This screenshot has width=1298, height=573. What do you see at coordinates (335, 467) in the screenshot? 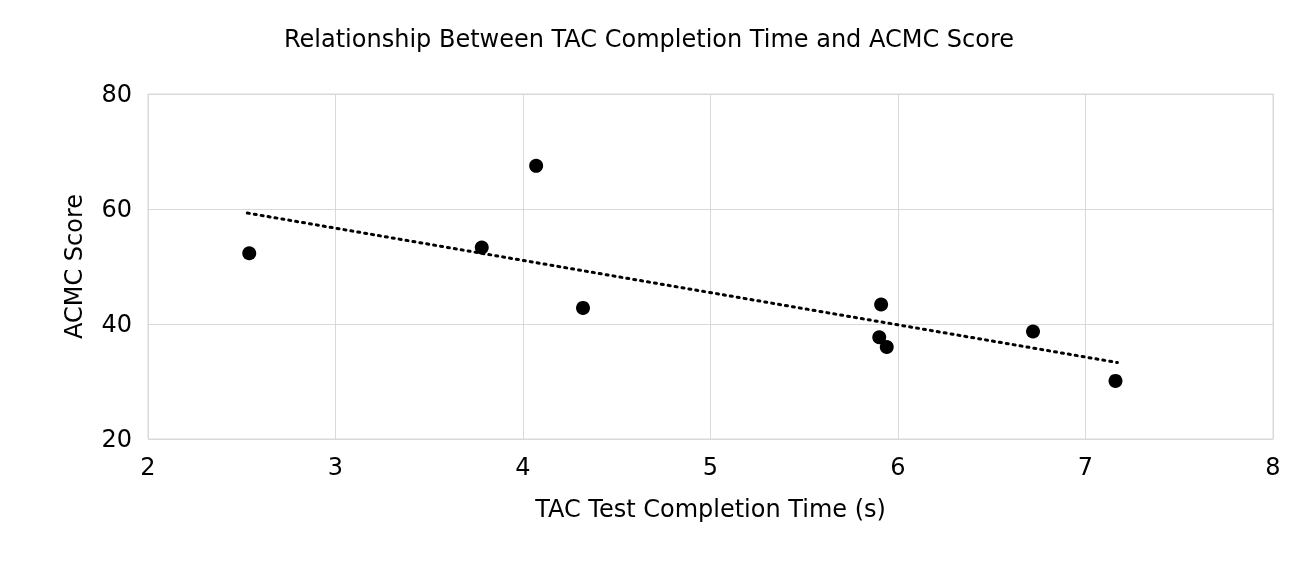
I see `x-tick-label: 3` at bounding box center [335, 467].